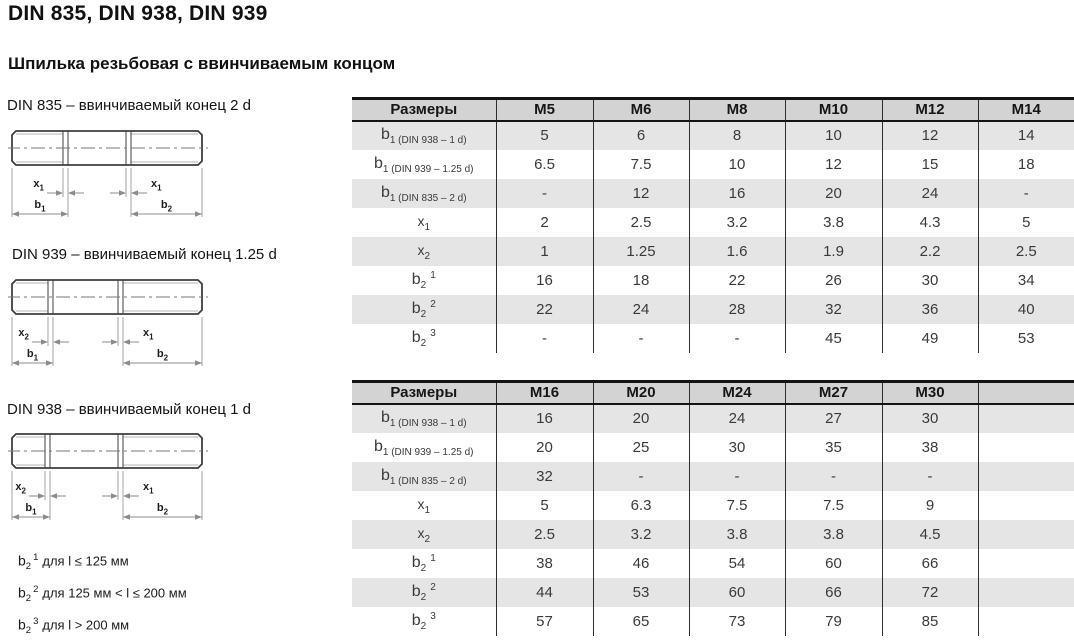  I want to click on drawing-caption-din939: DIN 939 – ввинчиваемый конец 1.25 d, so click(144, 254).